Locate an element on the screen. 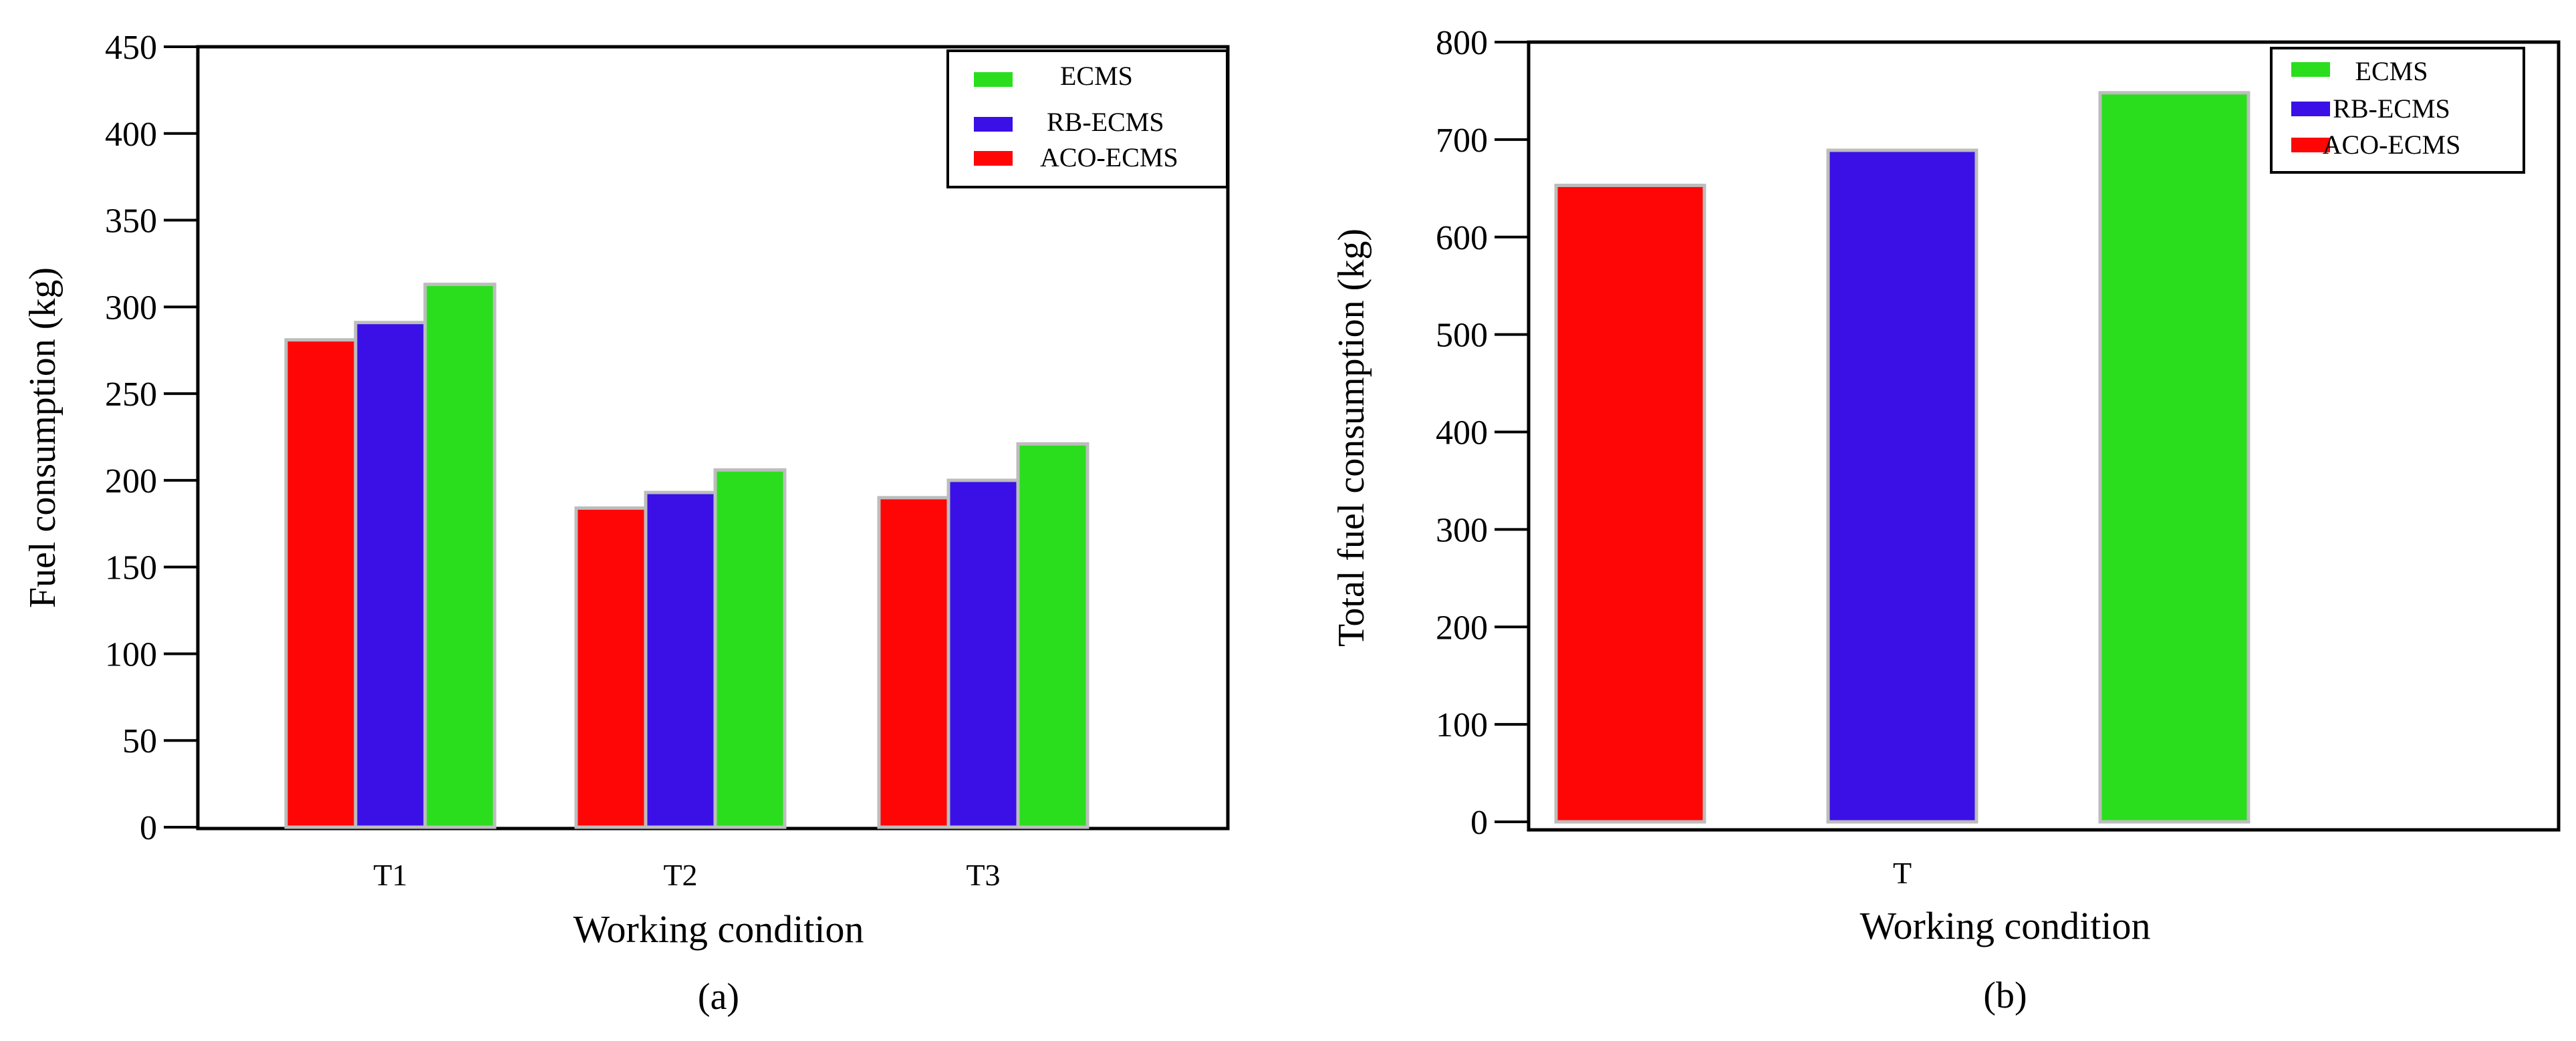 The image size is (2576, 1041). bar-rb-ecms-t2 is located at coordinates (680, 659).